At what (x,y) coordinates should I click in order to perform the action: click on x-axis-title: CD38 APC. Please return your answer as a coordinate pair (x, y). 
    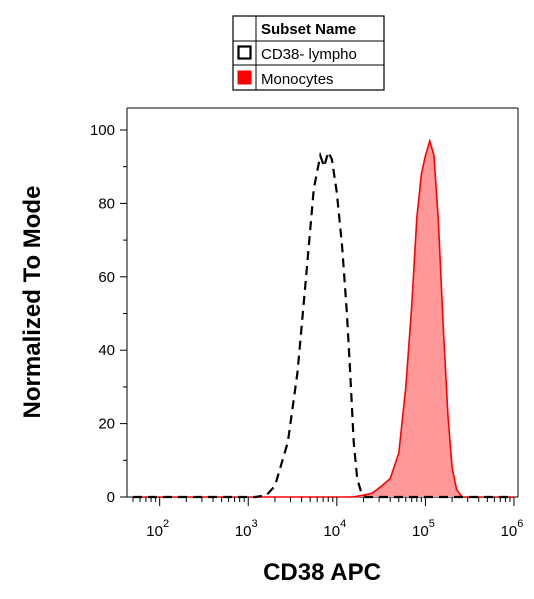
    Looking at the image, I should click on (322, 572).